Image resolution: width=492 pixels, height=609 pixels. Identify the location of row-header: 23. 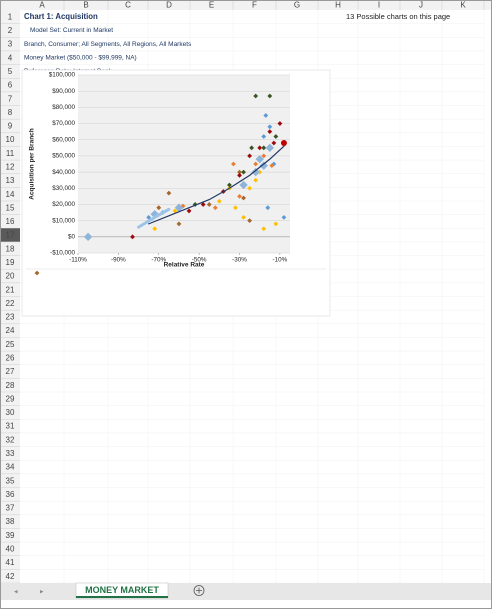
(10, 317).